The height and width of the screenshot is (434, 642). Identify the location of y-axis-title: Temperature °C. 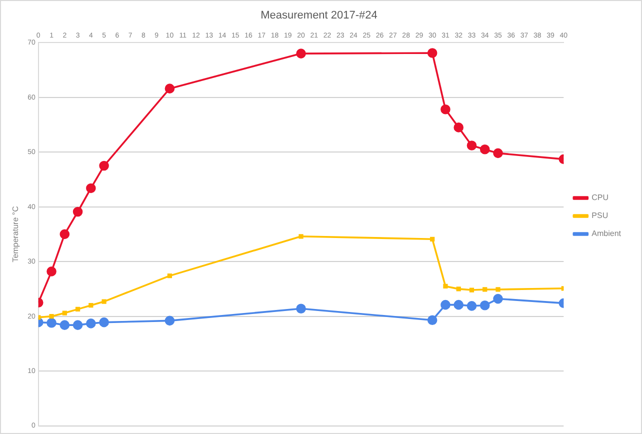
(15, 234).